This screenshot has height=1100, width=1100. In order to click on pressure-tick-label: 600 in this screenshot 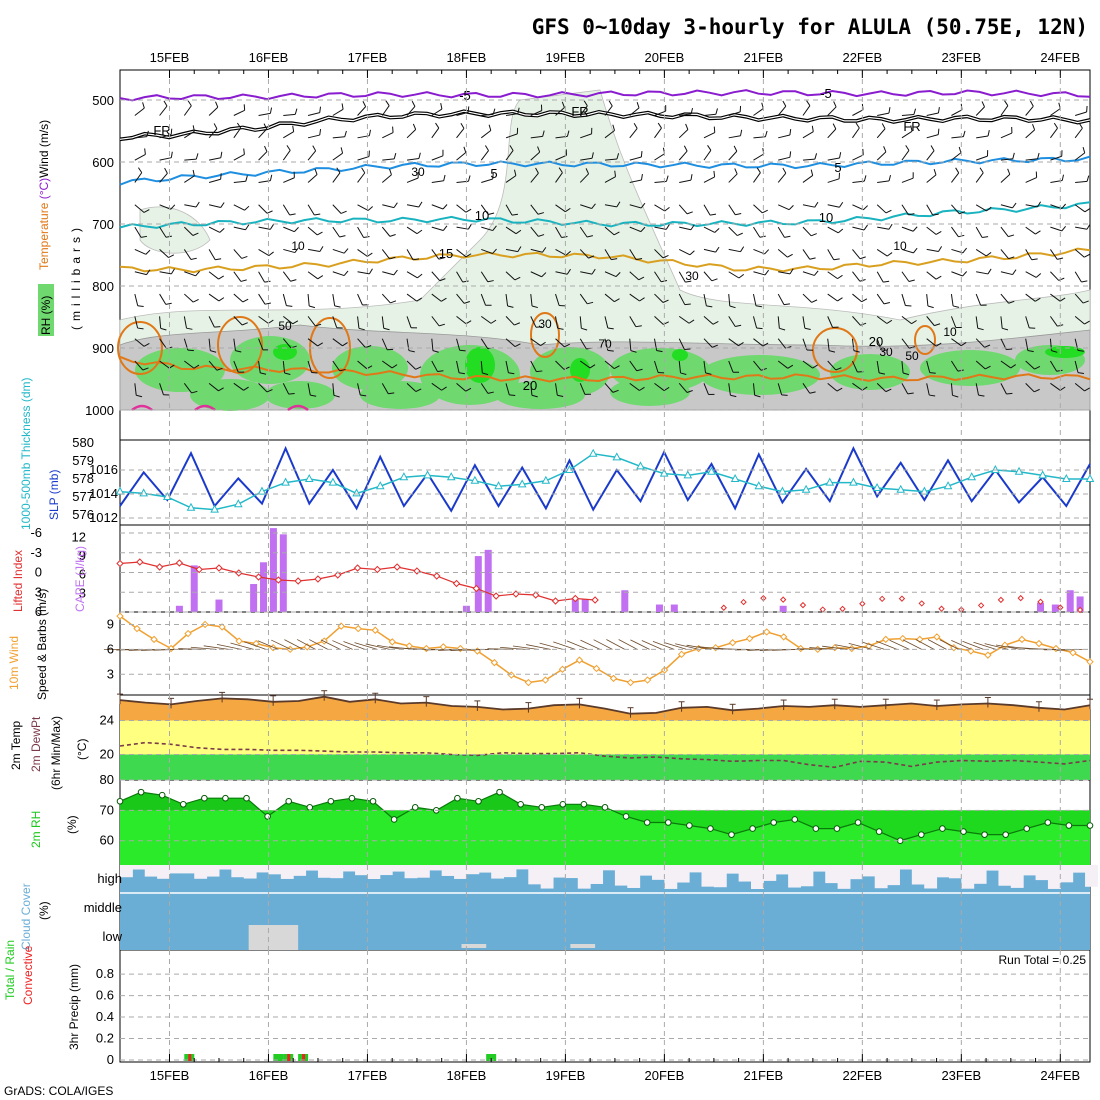, I will do `click(103, 162)`.